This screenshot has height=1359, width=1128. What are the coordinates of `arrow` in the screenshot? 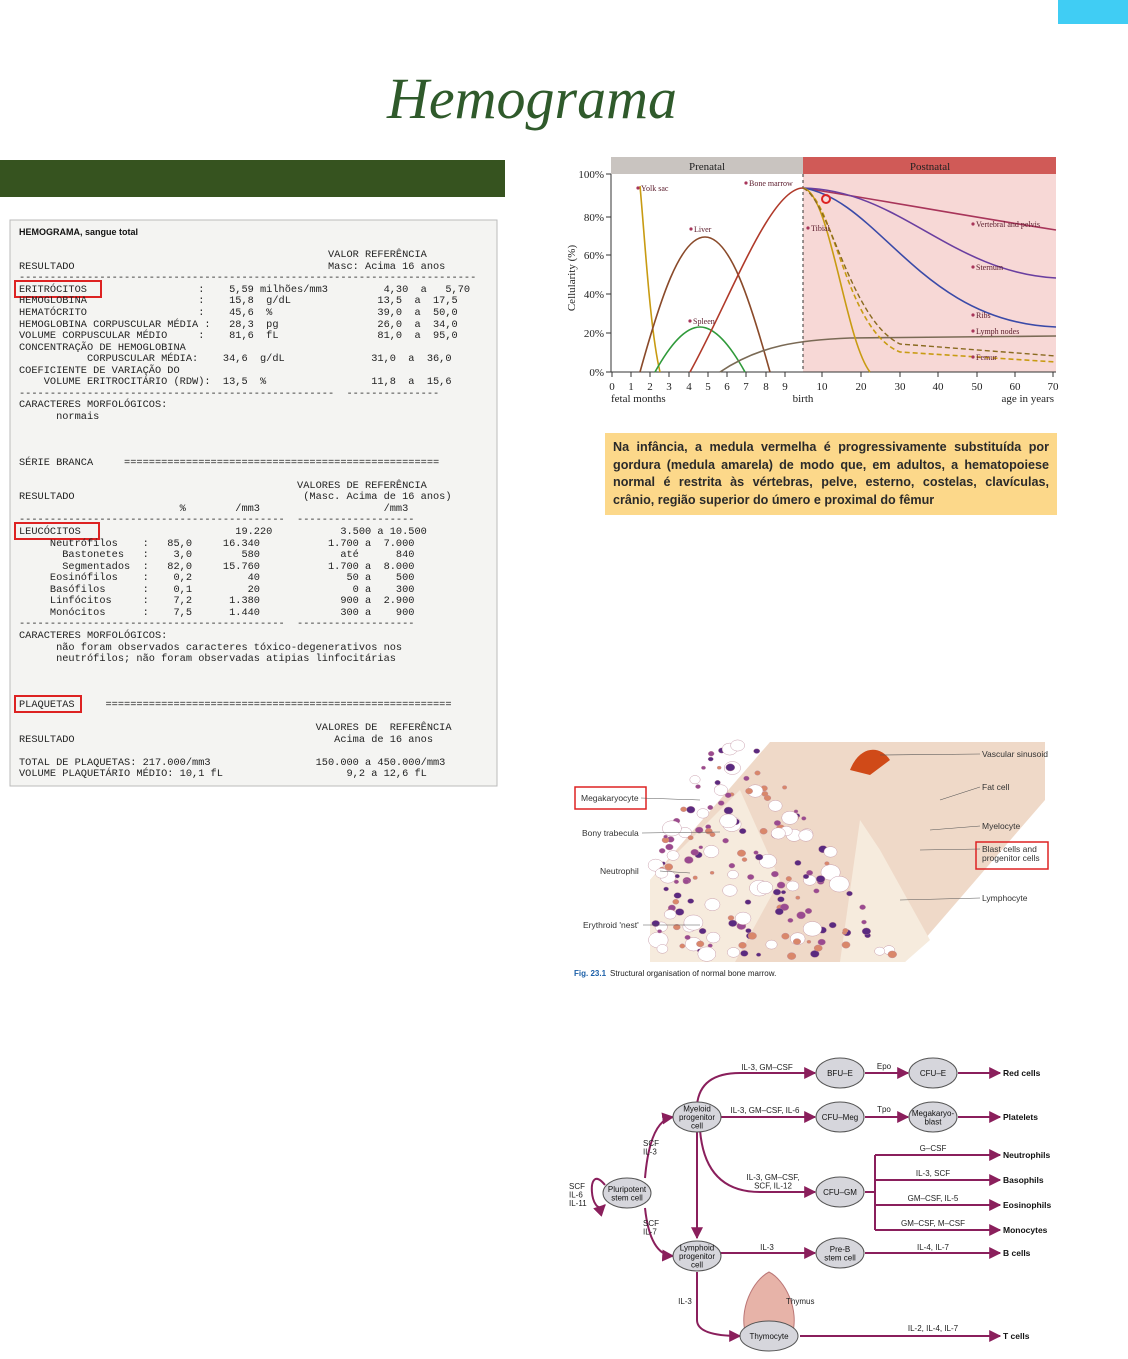 It's located at (719, 1307).